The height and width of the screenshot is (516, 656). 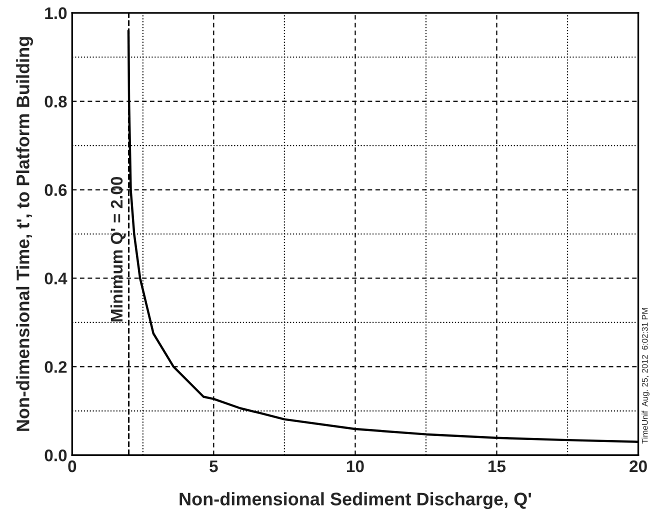 What do you see at coordinates (497, 466) in the screenshot?
I see `x-tick-label: 15` at bounding box center [497, 466].